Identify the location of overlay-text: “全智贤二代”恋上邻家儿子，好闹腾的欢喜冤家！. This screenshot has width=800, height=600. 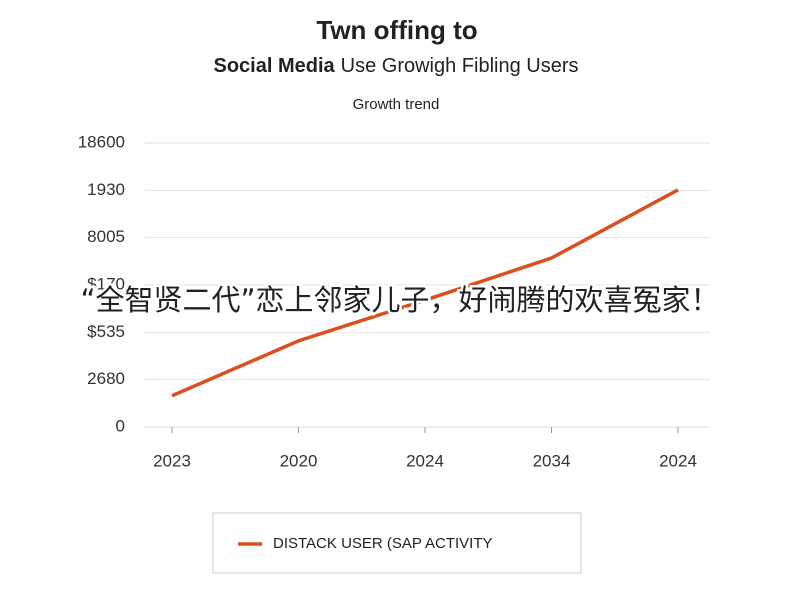
(399, 300).